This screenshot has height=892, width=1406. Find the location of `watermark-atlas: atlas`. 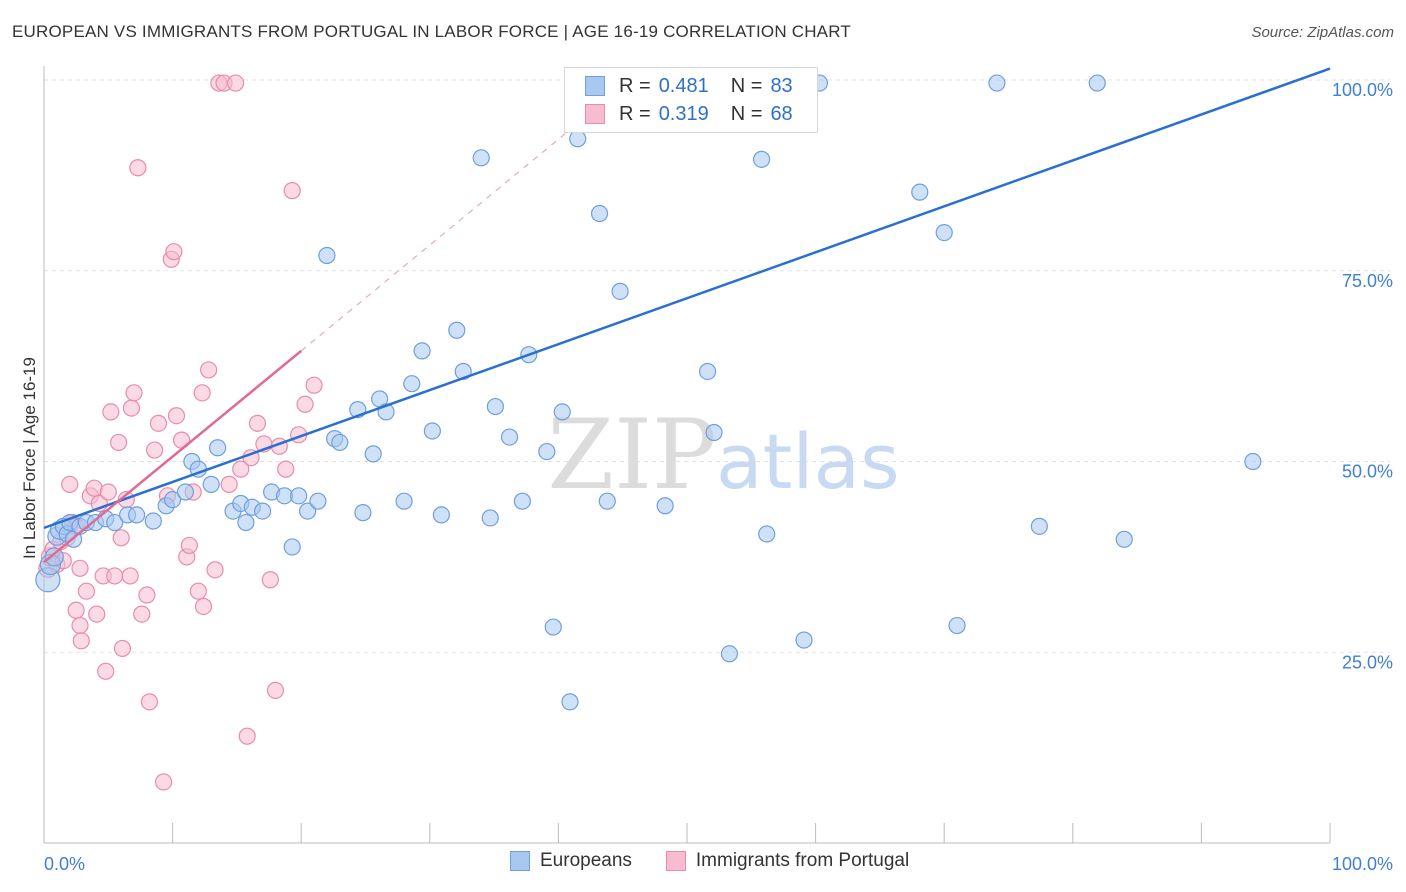

watermark-atlas: atlas is located at coordinates (808, 461).